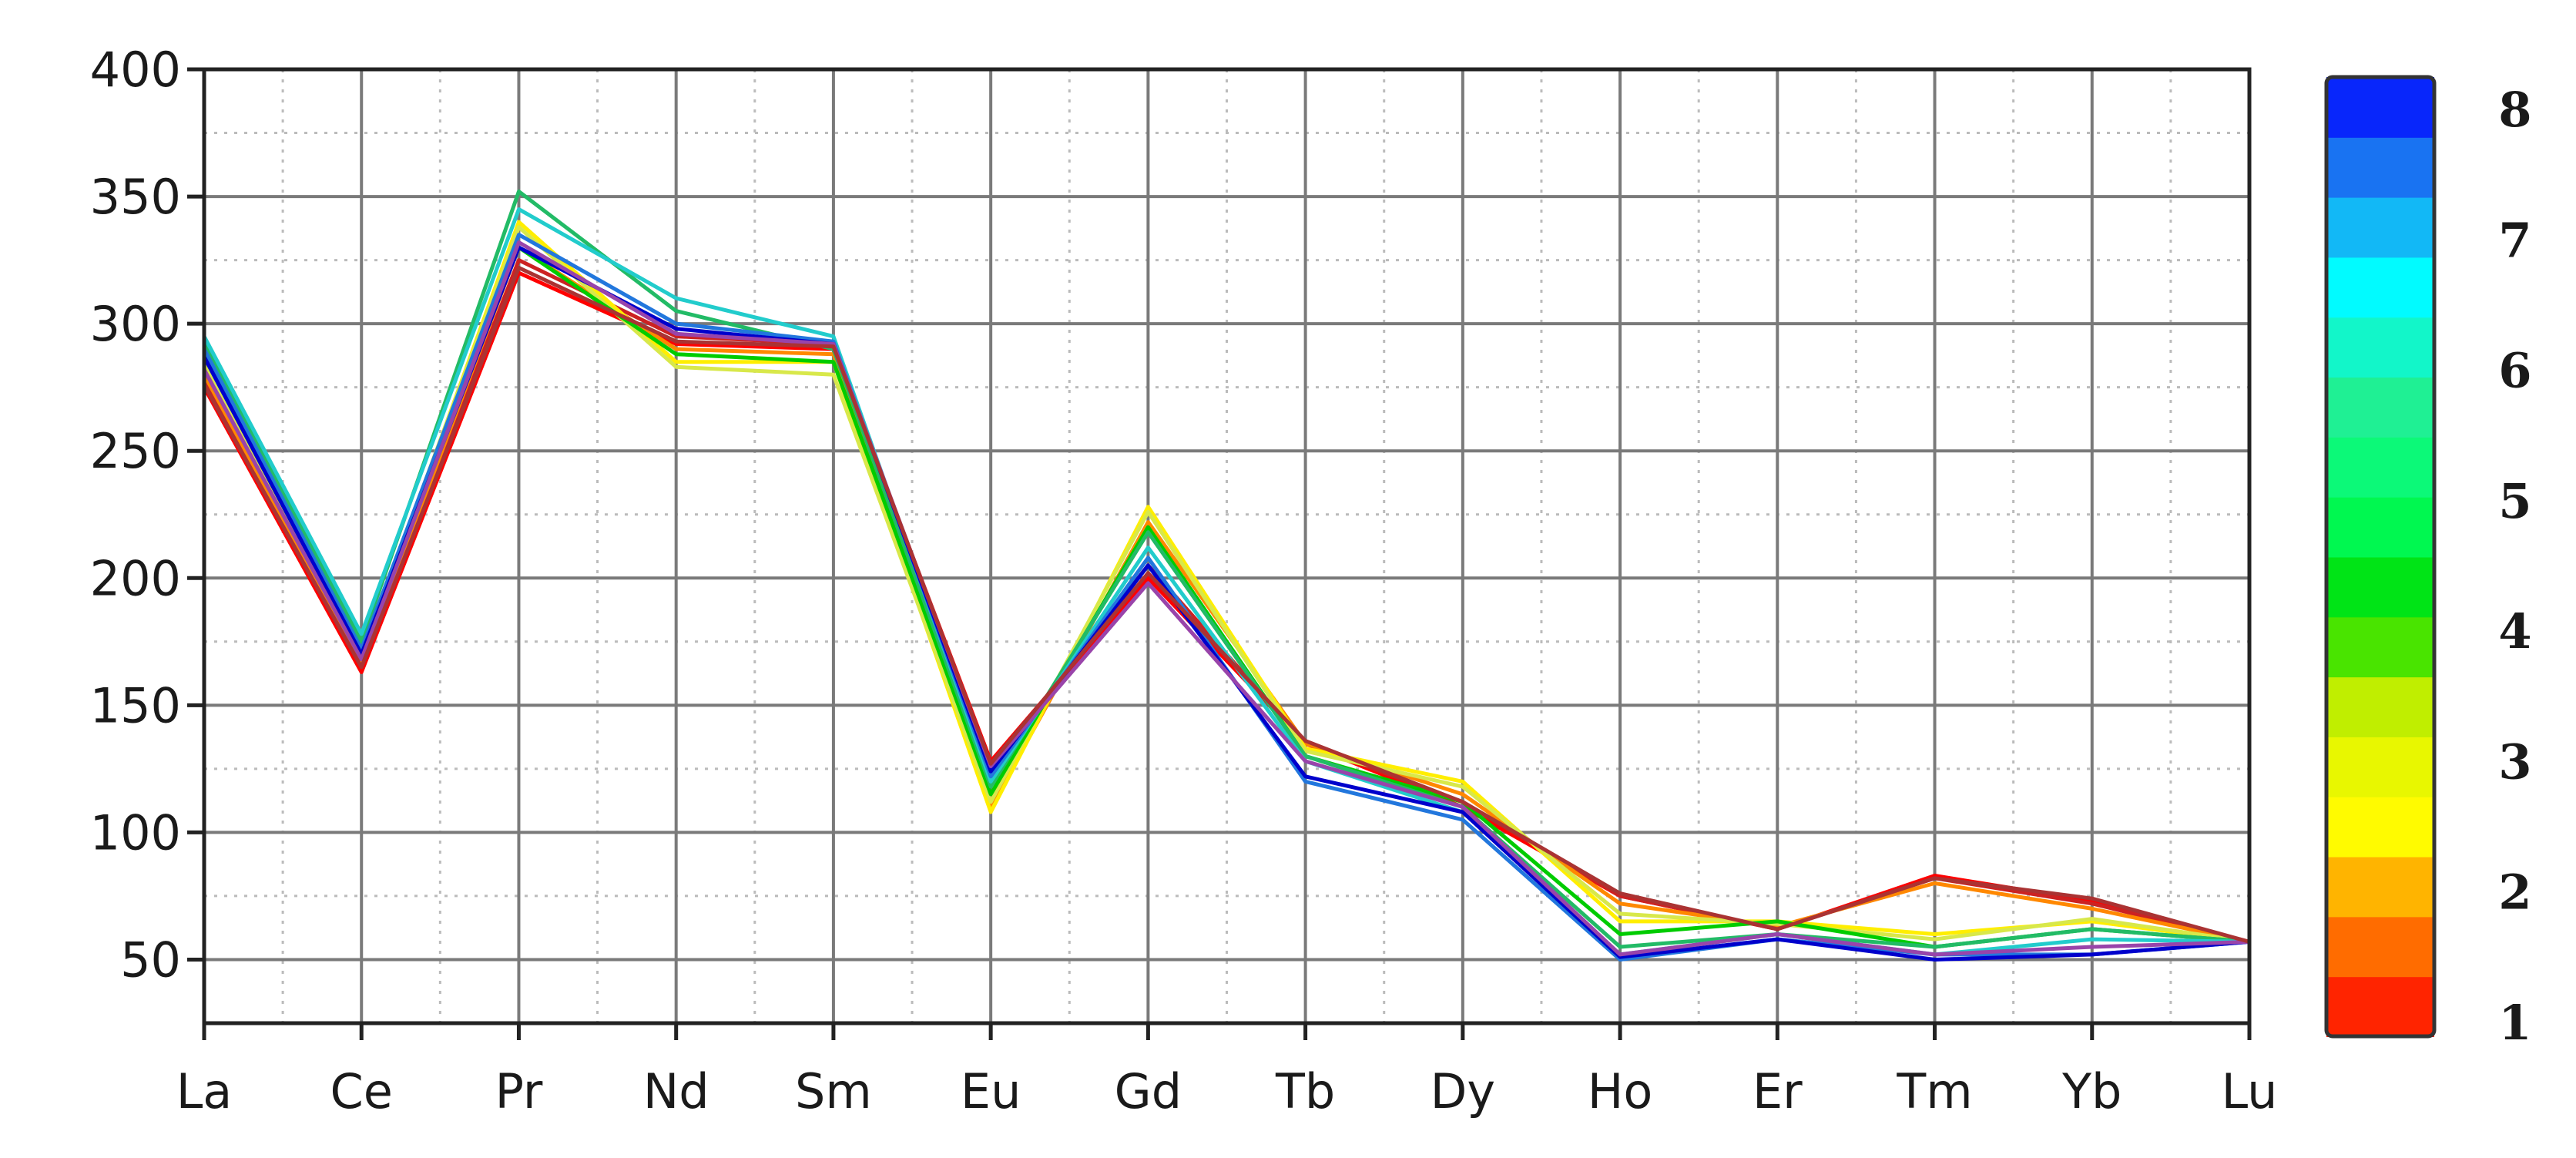 This screenshot has height=1158, width=2576. Describe the element at coordinates (2250, 1091) in the screenshot. I see `x-tick-label: Lu` at that location.